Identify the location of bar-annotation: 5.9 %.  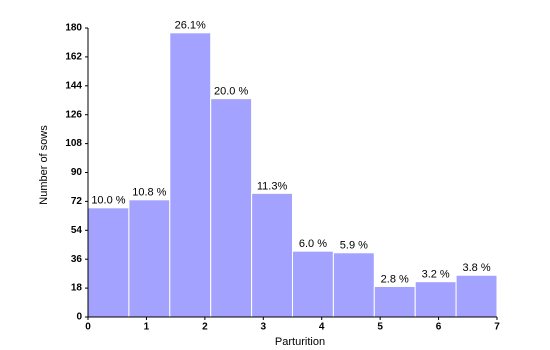
(354, 246).